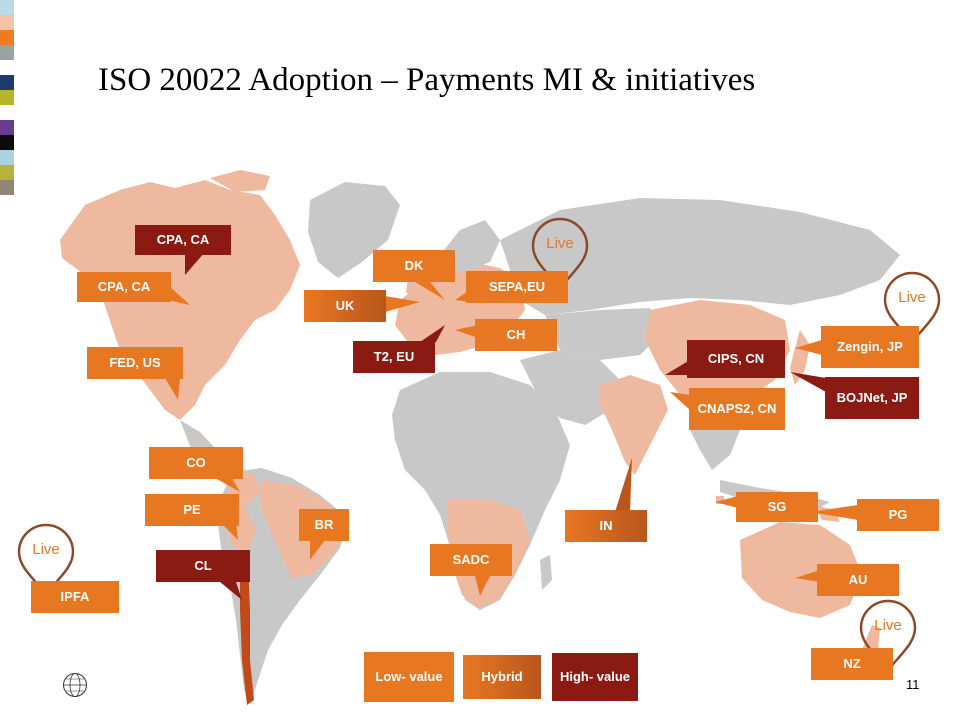 Image resolution: width=960 pixels, height=720 pixels. What do you see at coordinates (737, 409) in the screenshot?
I see `label-cnaps2-cn: CNAPS2, CN` at bounding box center [737, 409].